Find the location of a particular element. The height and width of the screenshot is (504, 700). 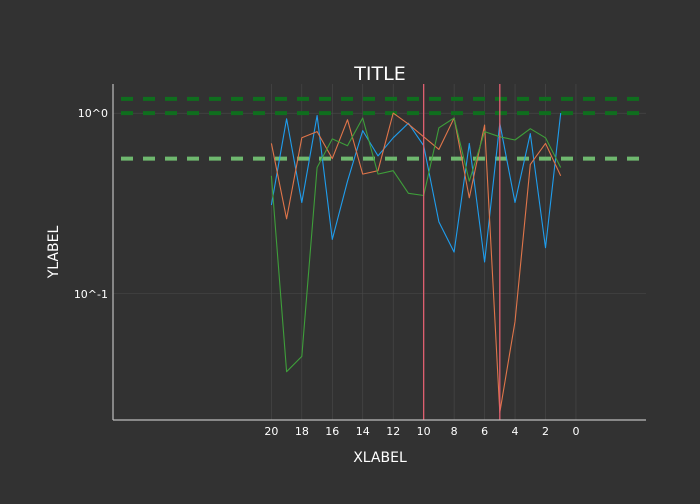

x-tick-label: 18 is located at coordinates (302, 431).